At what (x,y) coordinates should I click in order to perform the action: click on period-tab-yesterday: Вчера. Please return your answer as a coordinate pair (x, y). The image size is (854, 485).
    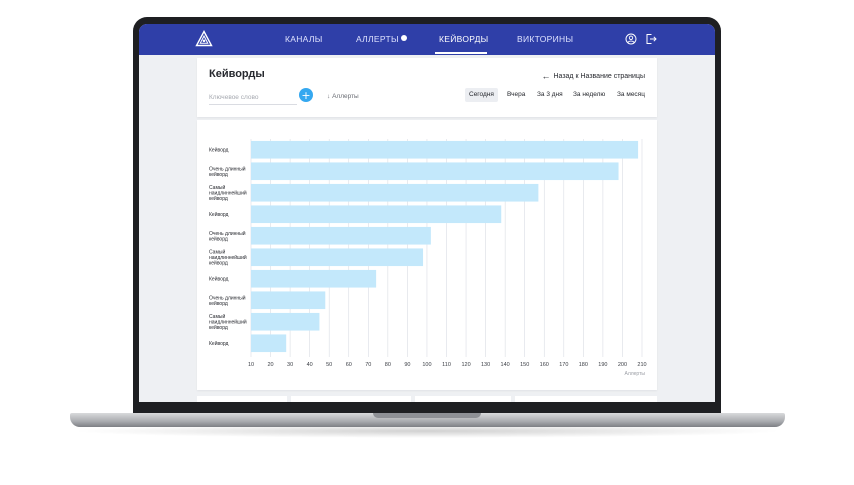
    Looking at the image, I should click on (516, 94).